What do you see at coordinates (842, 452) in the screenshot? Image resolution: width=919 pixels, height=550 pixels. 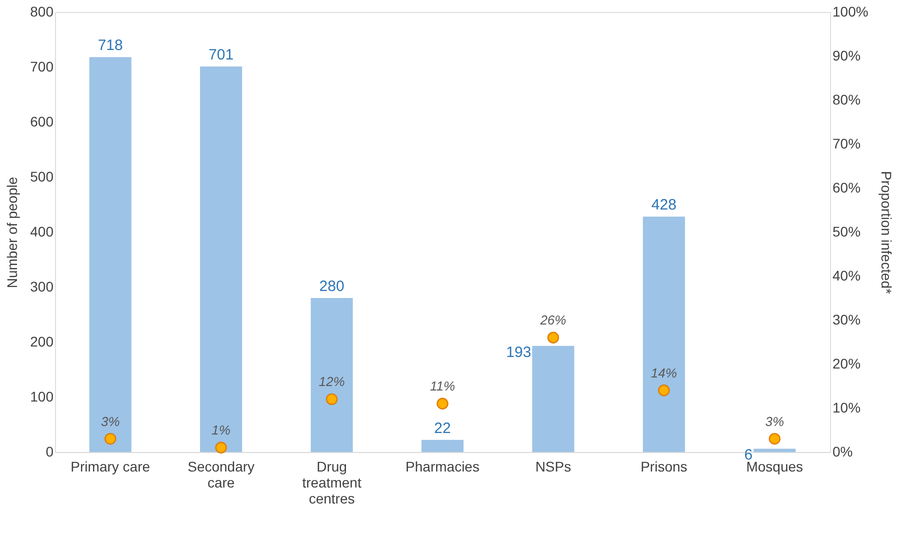 I see `y2-tick-label: 0%` at bounding box center [842, 452].